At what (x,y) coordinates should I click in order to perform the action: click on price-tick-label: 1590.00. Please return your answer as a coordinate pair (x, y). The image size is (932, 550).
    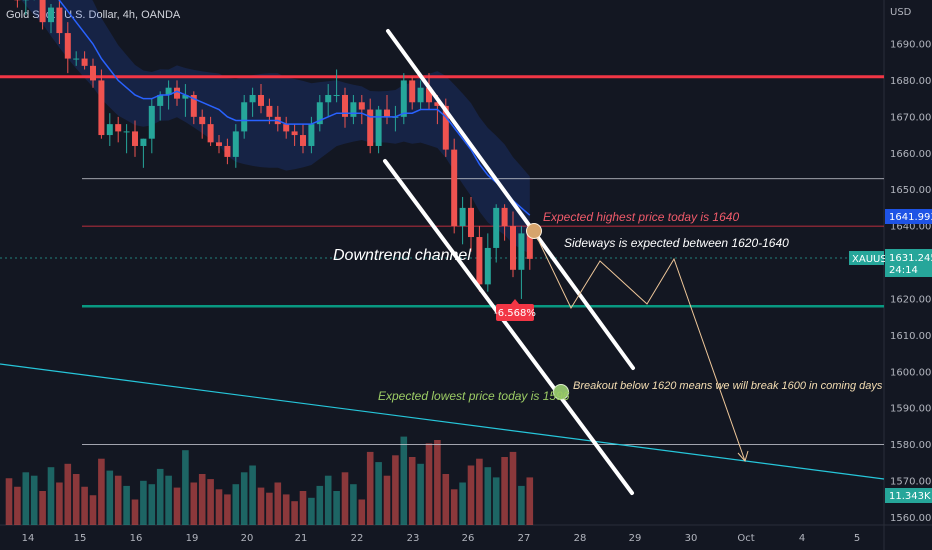
    Looking at the image, I should click on (910, 409).